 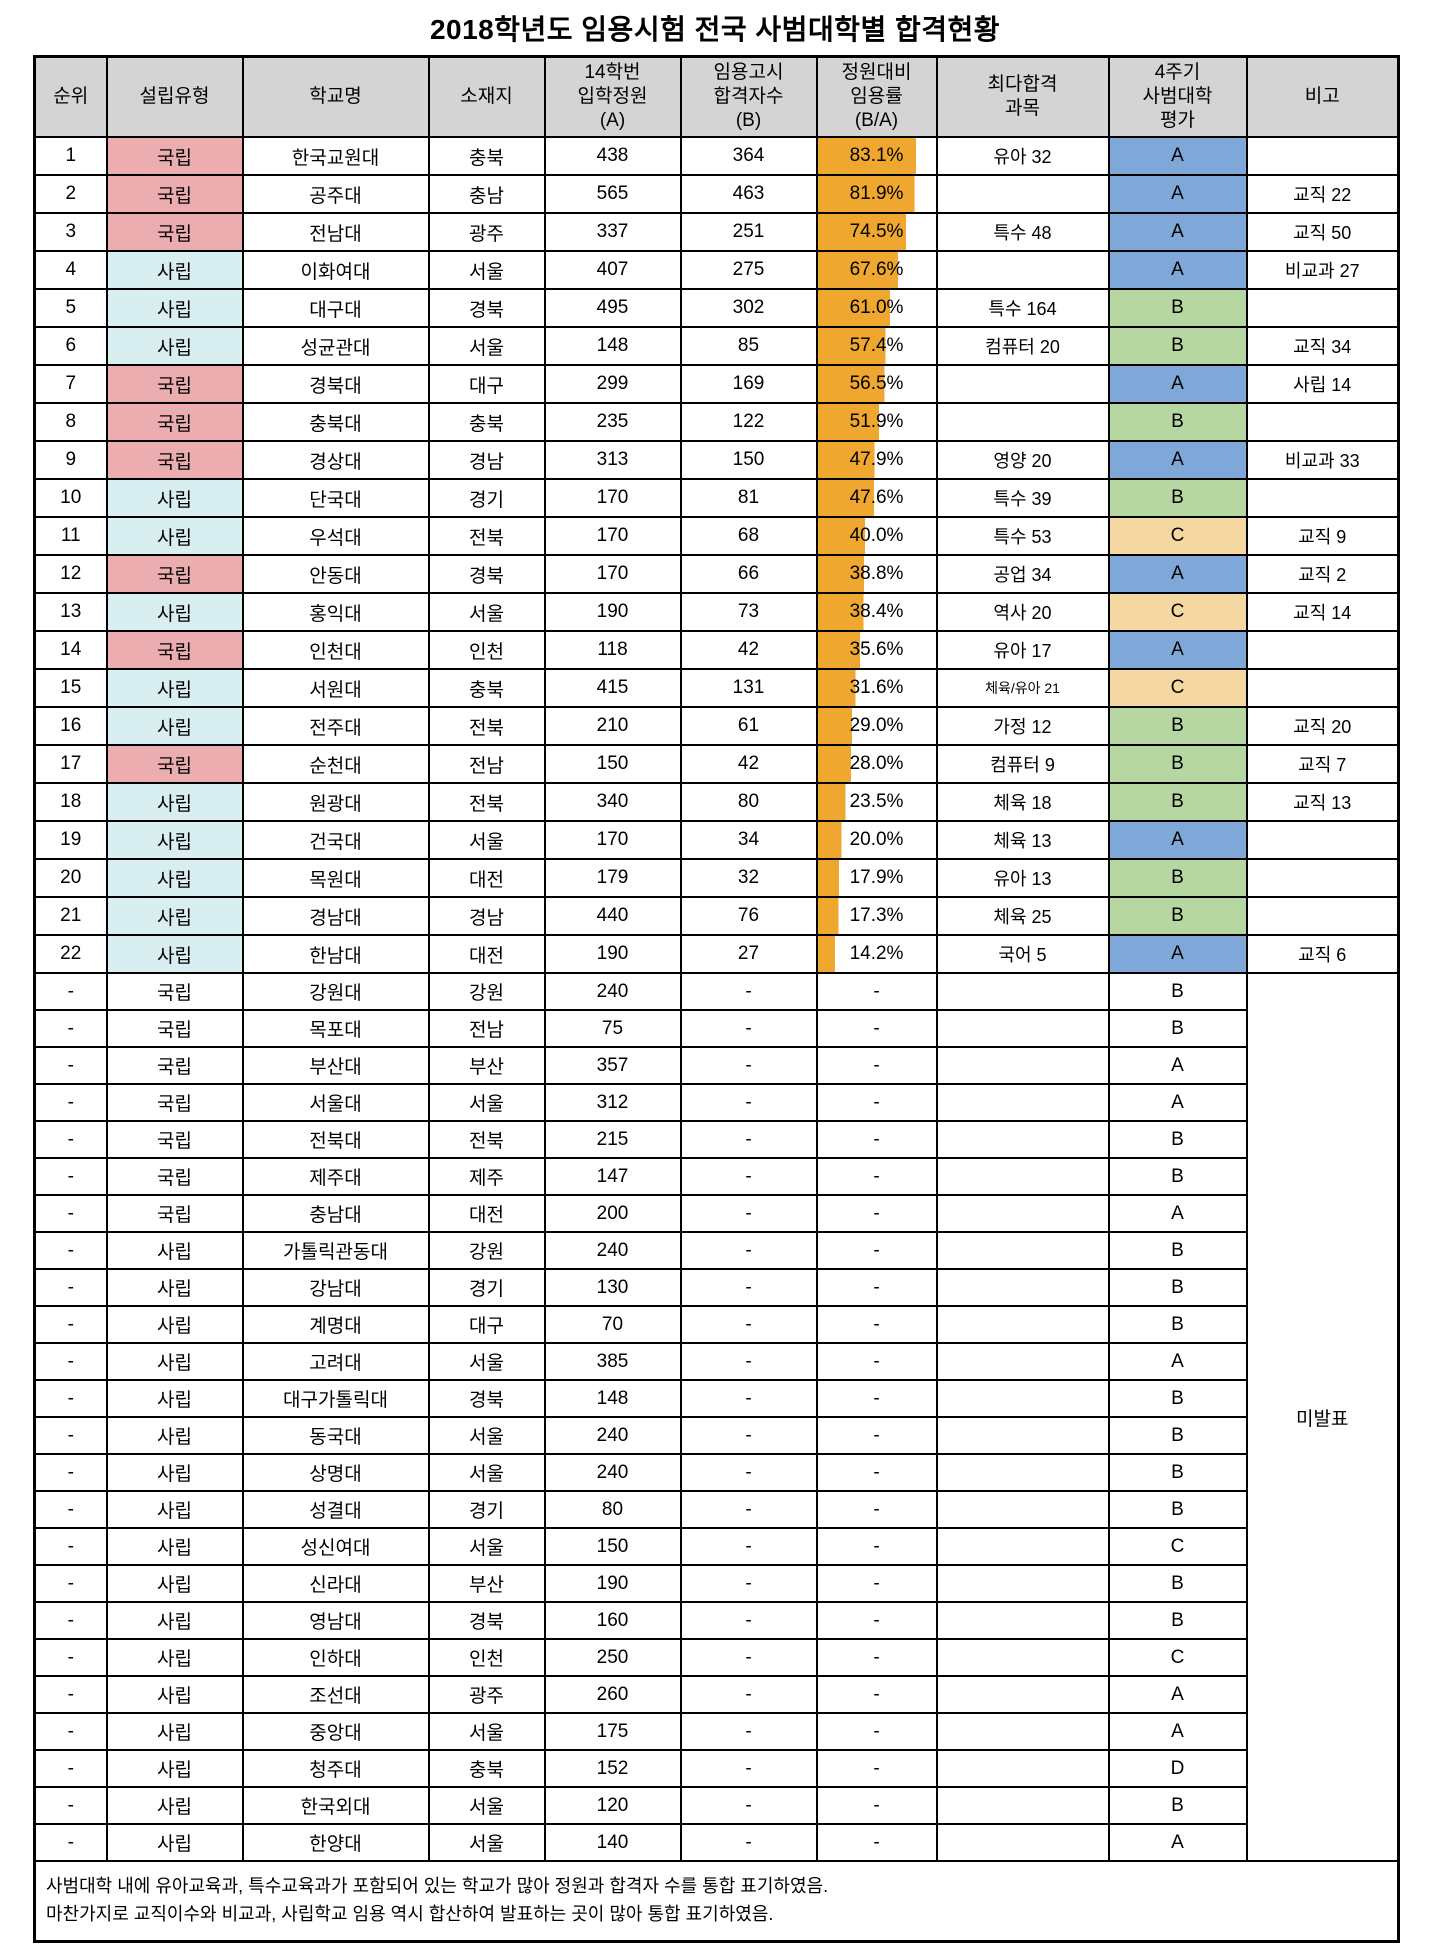 What do you see at coordinates (486, 916) in the screenshot?
I see `region-cell: 경남` at bounding box center [486, 916].